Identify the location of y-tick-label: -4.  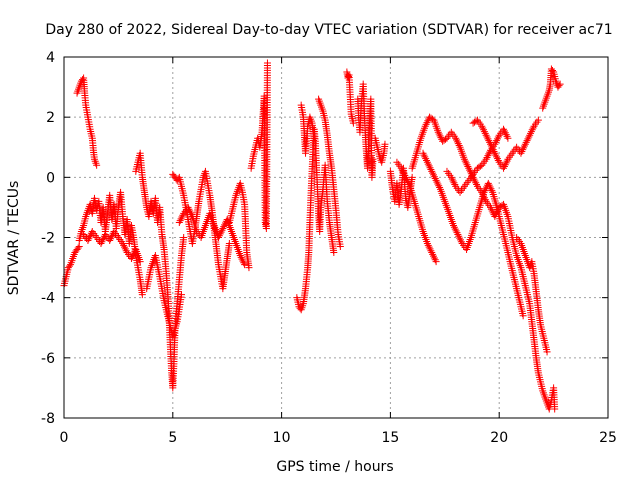
(48, 299).